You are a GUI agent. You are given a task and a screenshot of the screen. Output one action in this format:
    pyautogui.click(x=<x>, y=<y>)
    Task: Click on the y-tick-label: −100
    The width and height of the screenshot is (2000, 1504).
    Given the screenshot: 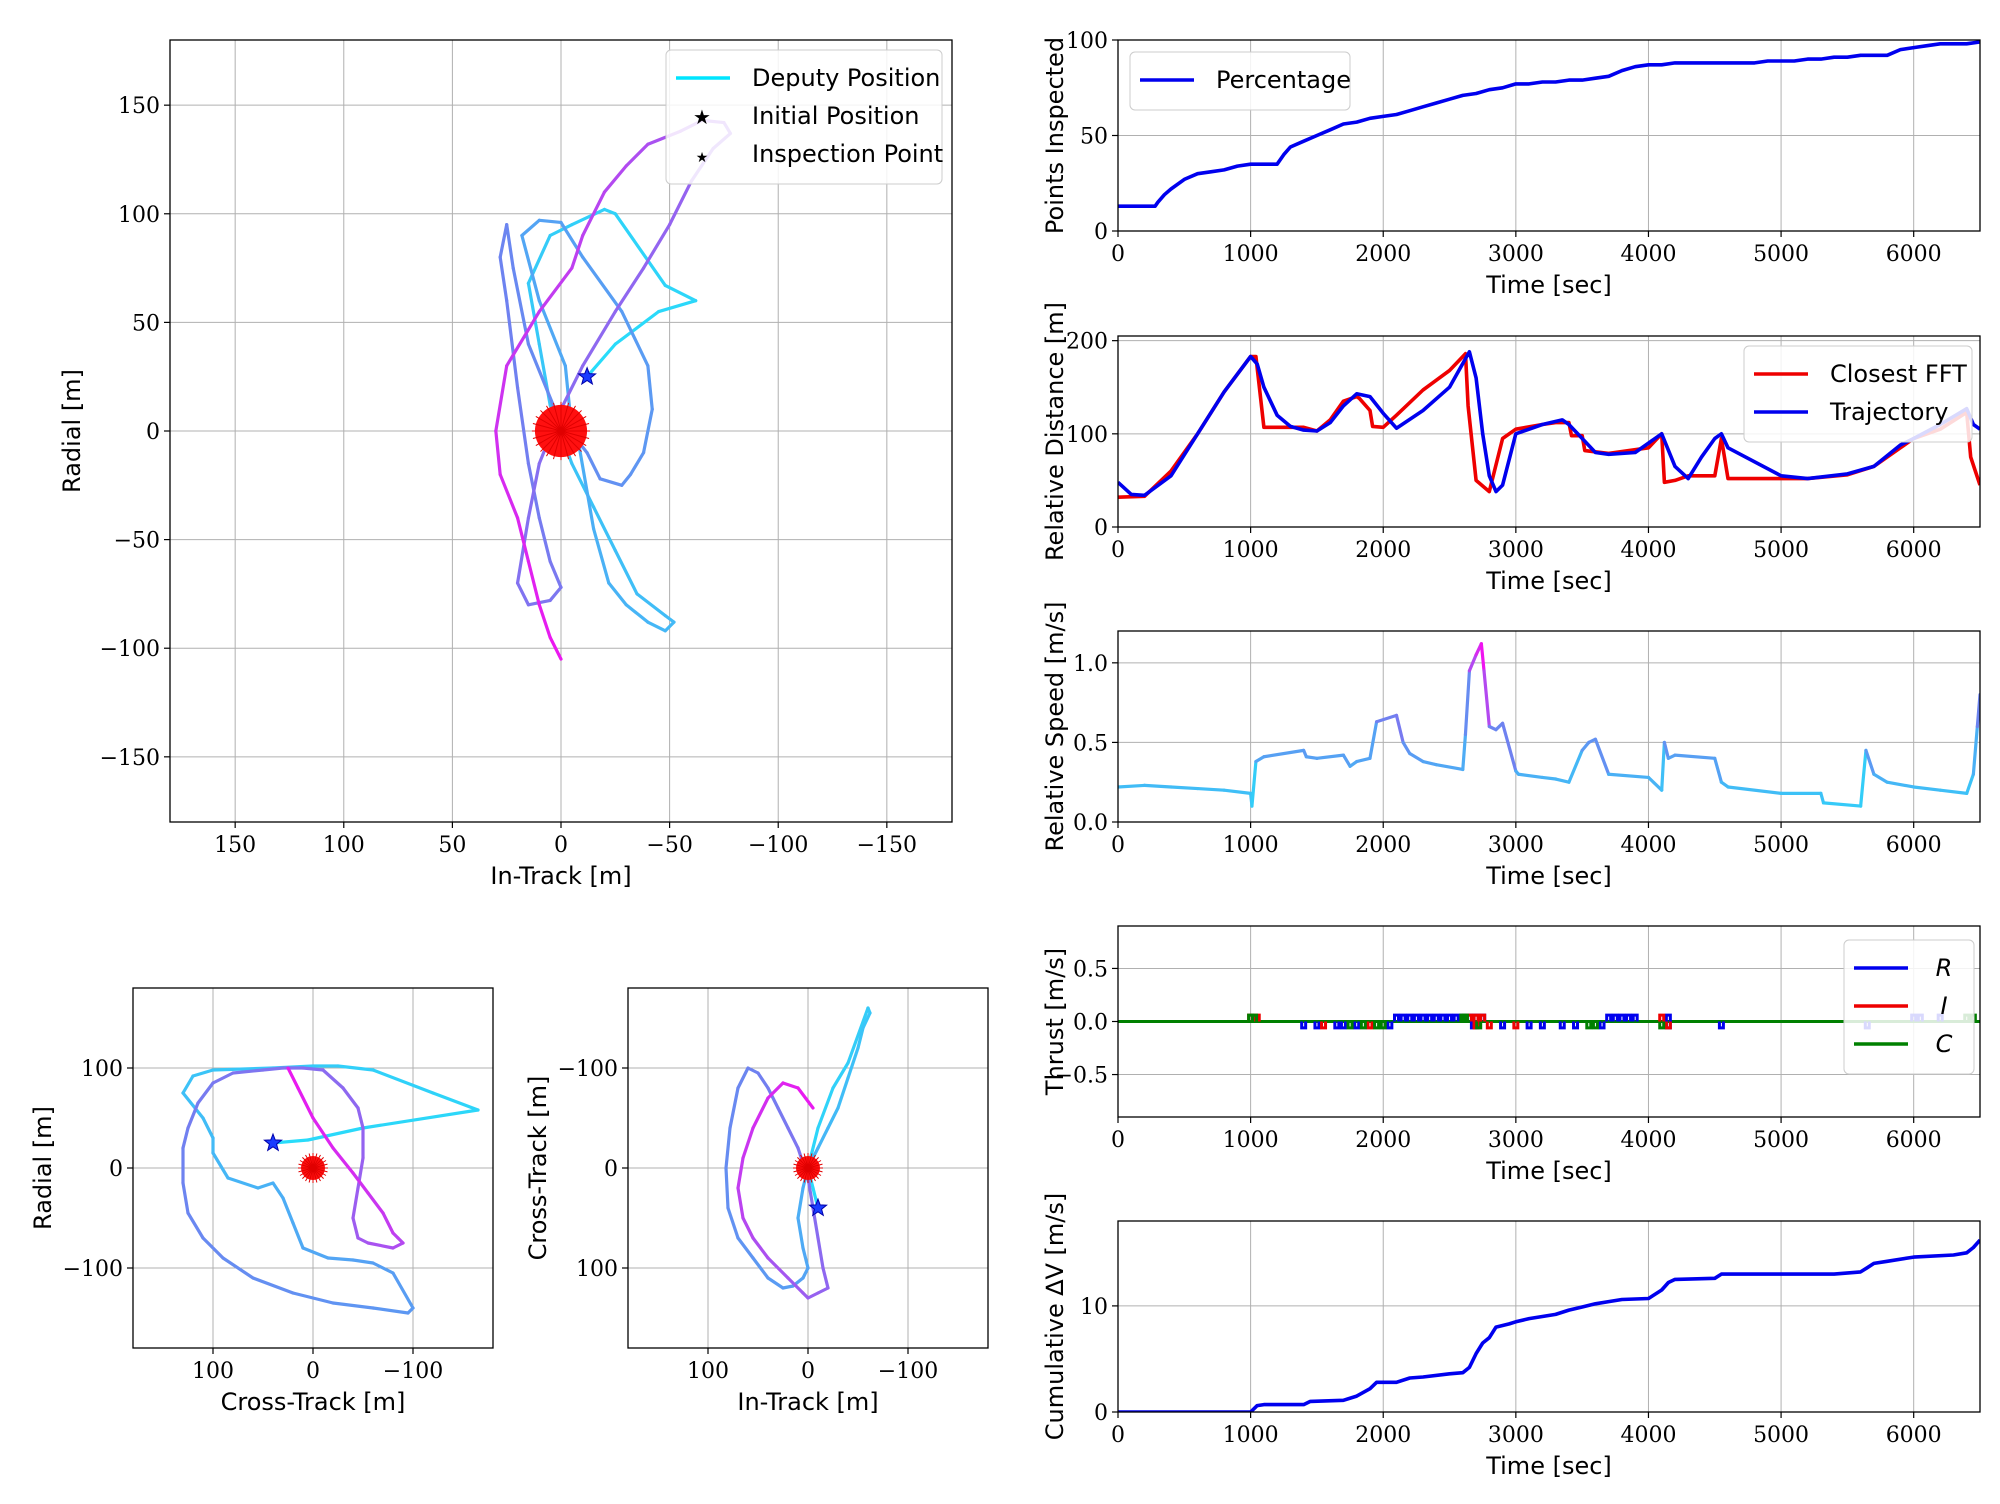 What is the action you would take?
    pyautogui.click(x=588, y=1069)
    